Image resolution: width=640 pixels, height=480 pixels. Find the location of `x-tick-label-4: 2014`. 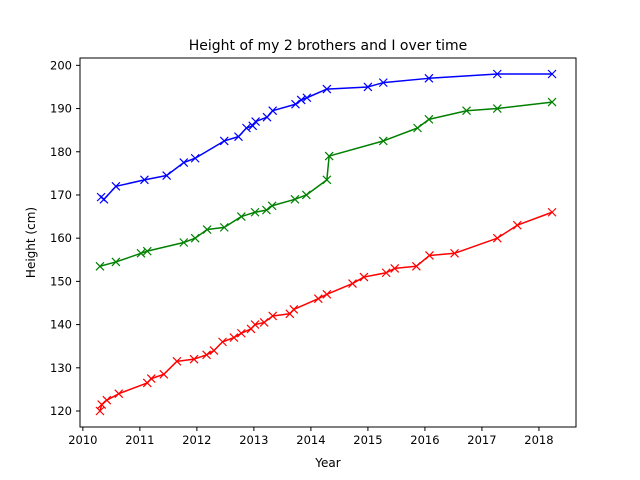

x-tick-label-4: 2014 is located at coordinates (310, 440).